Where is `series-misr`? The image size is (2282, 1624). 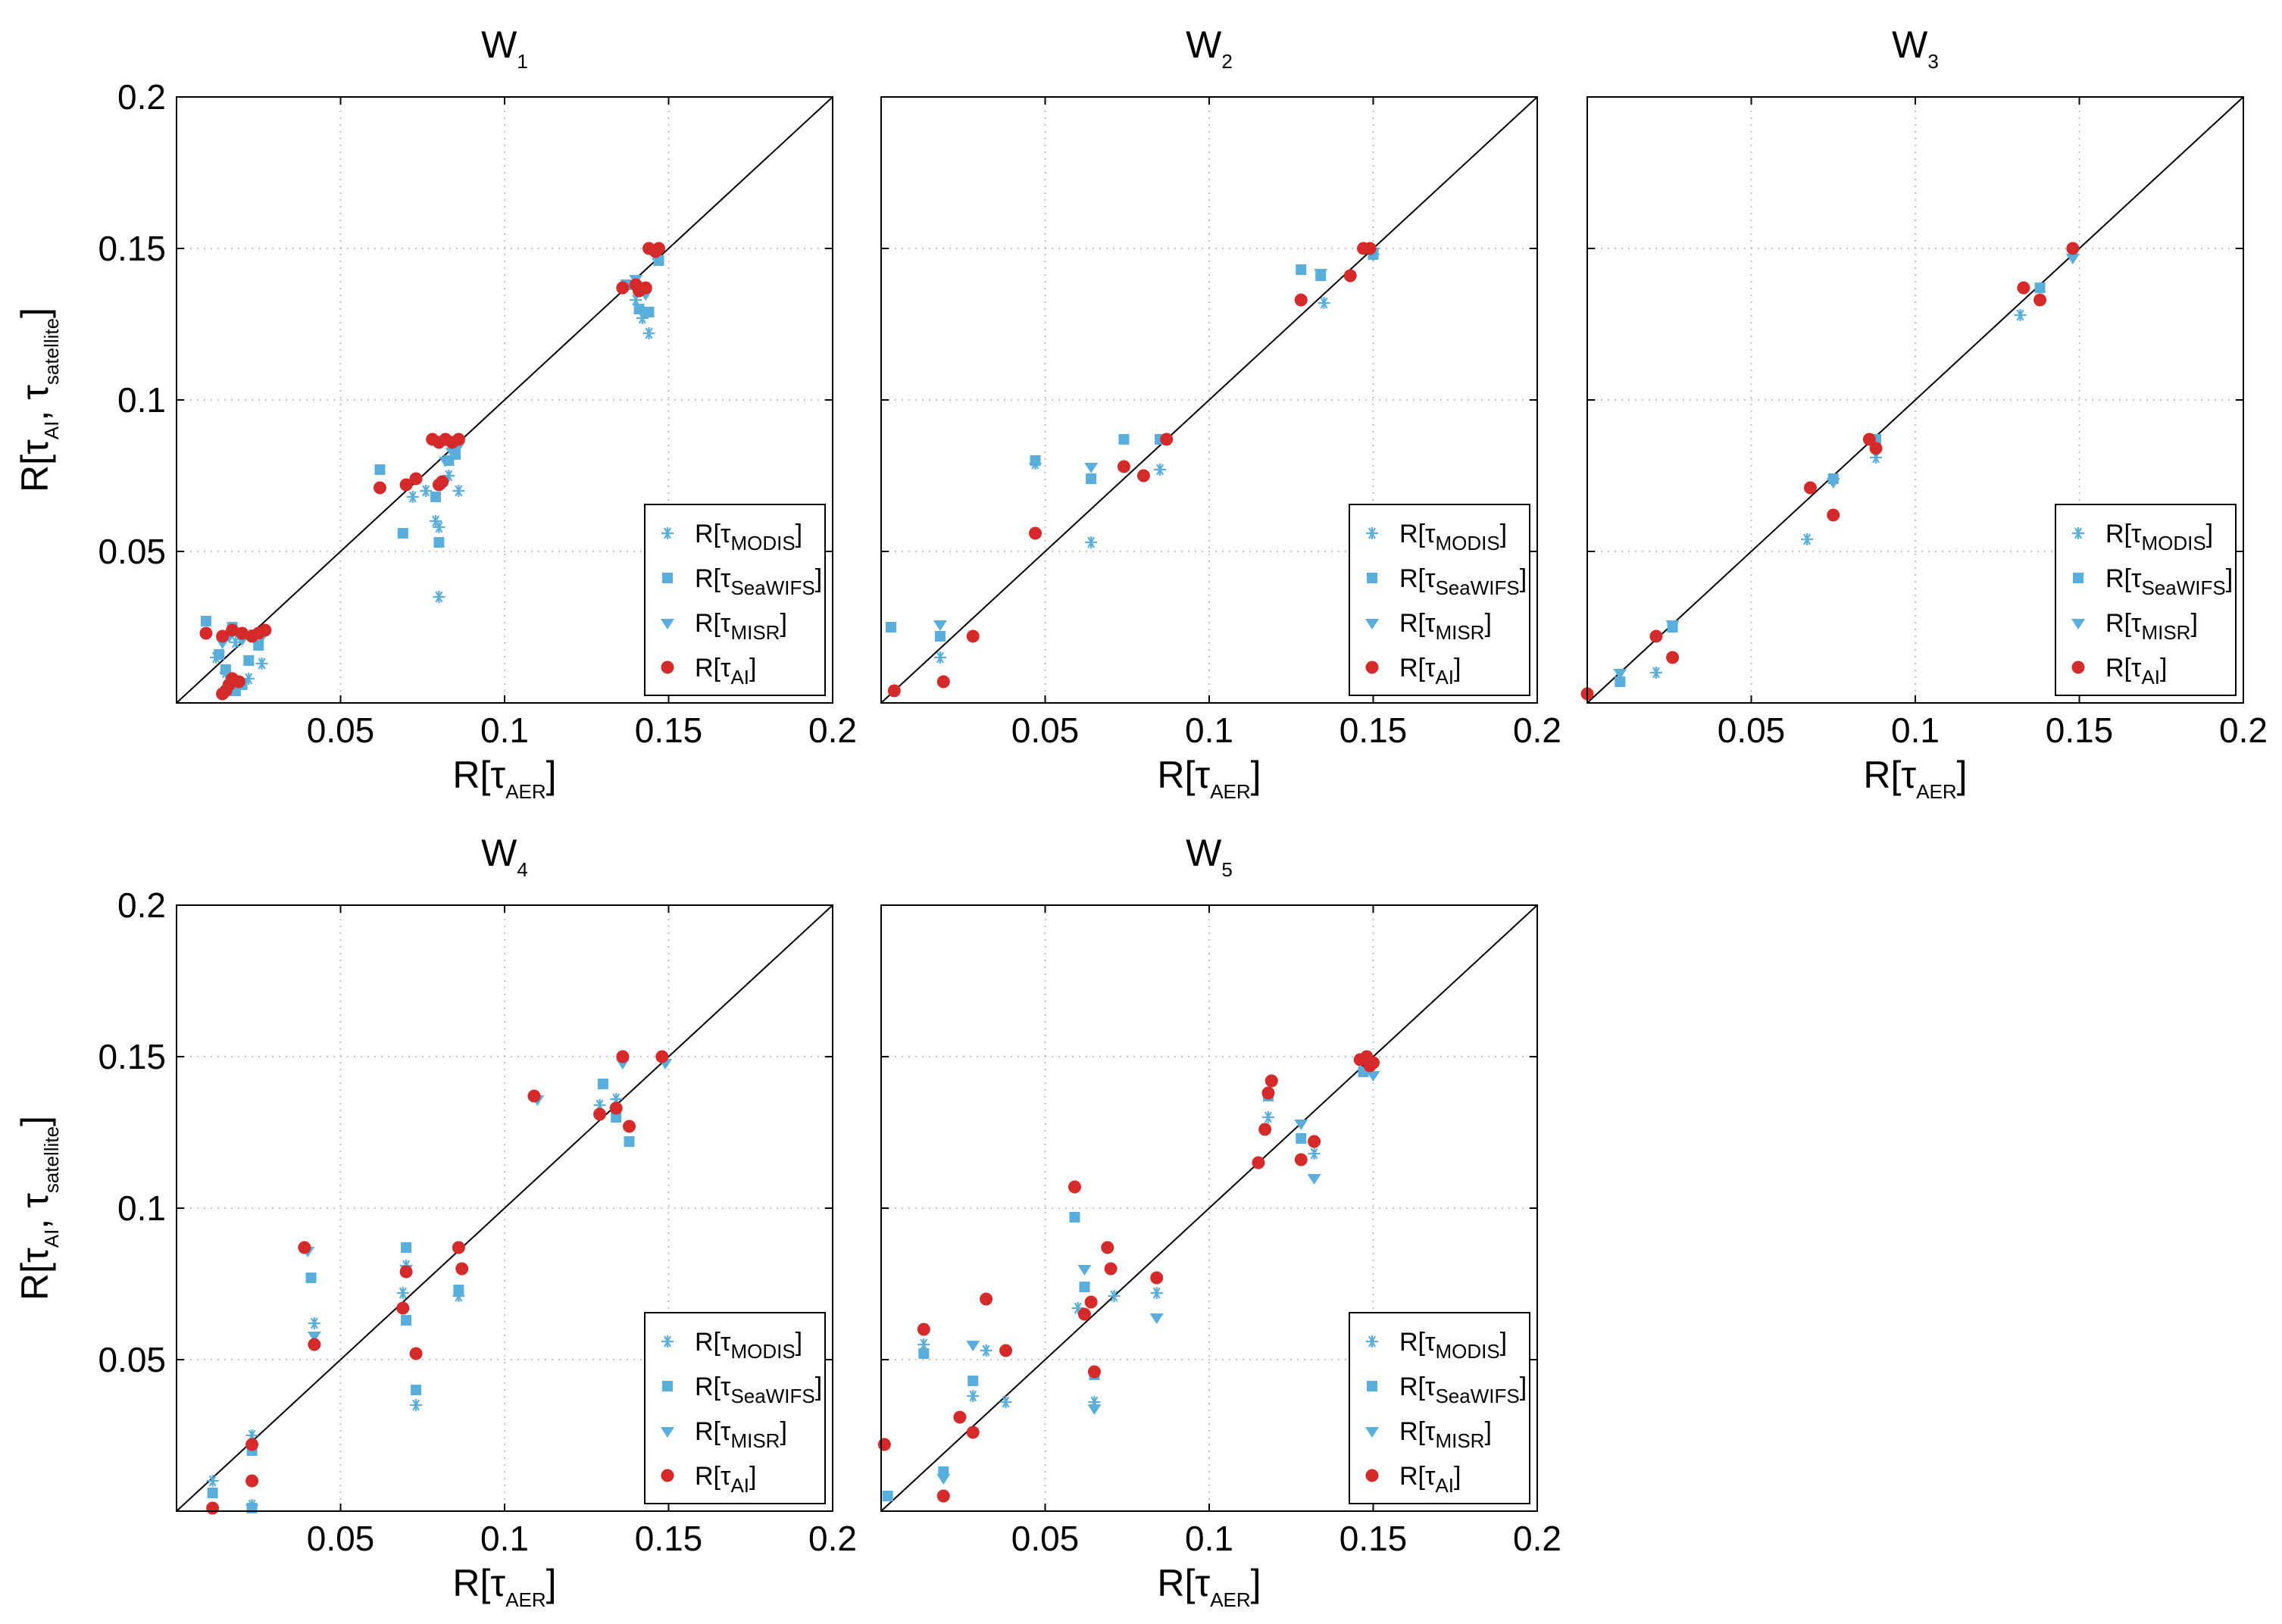
series-misr is located at coordinates (1847, 466).